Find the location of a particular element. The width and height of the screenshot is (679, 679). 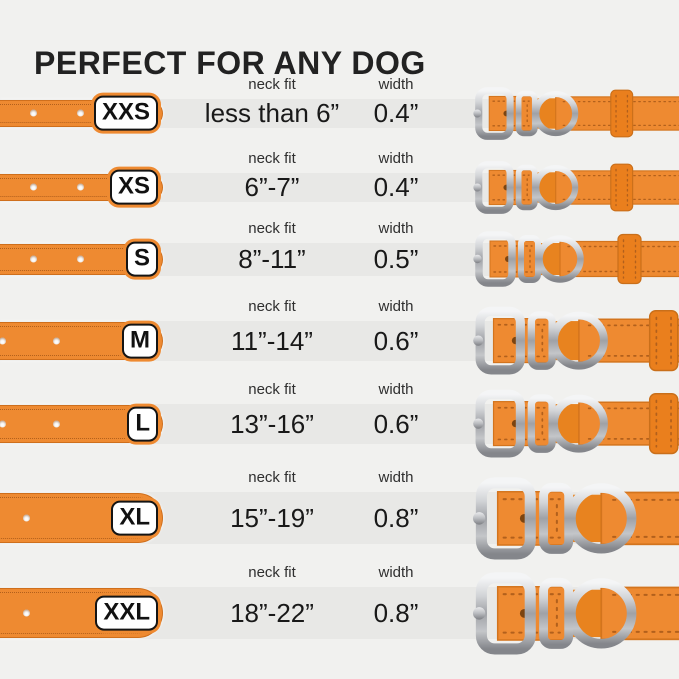

size-badge: XXL is located at coordinates (126, 613).